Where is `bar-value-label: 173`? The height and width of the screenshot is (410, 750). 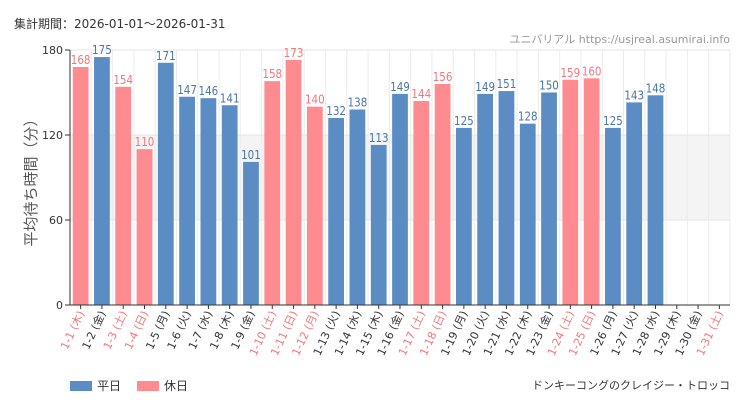
bar-value-label: 173 is located at coordinates (294, 53).